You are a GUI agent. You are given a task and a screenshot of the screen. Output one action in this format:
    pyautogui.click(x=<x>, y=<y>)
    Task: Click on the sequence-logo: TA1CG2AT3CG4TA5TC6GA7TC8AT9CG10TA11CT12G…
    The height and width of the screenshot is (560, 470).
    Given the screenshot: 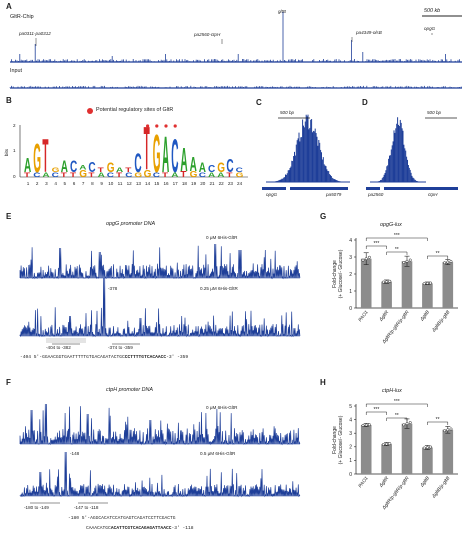 What is the action you would take?
    pyautogui.click(x=133, y=151)
    